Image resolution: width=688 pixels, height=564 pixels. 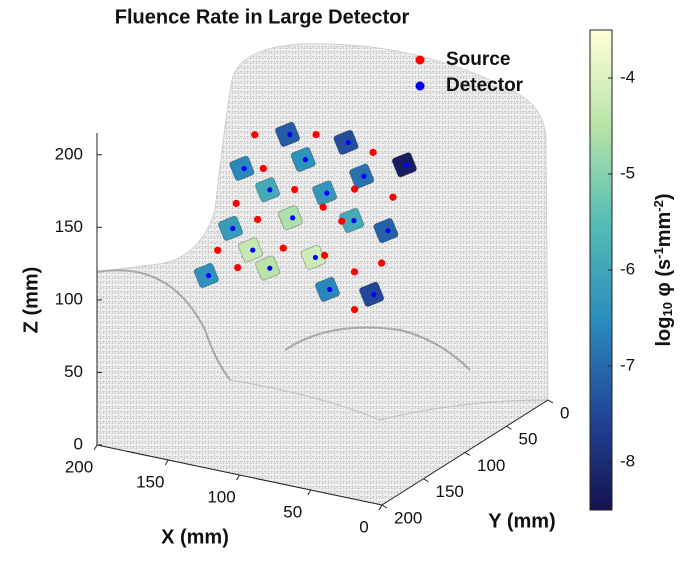 I want to click on y-tick-label: 100, so click(x=491, y=465).